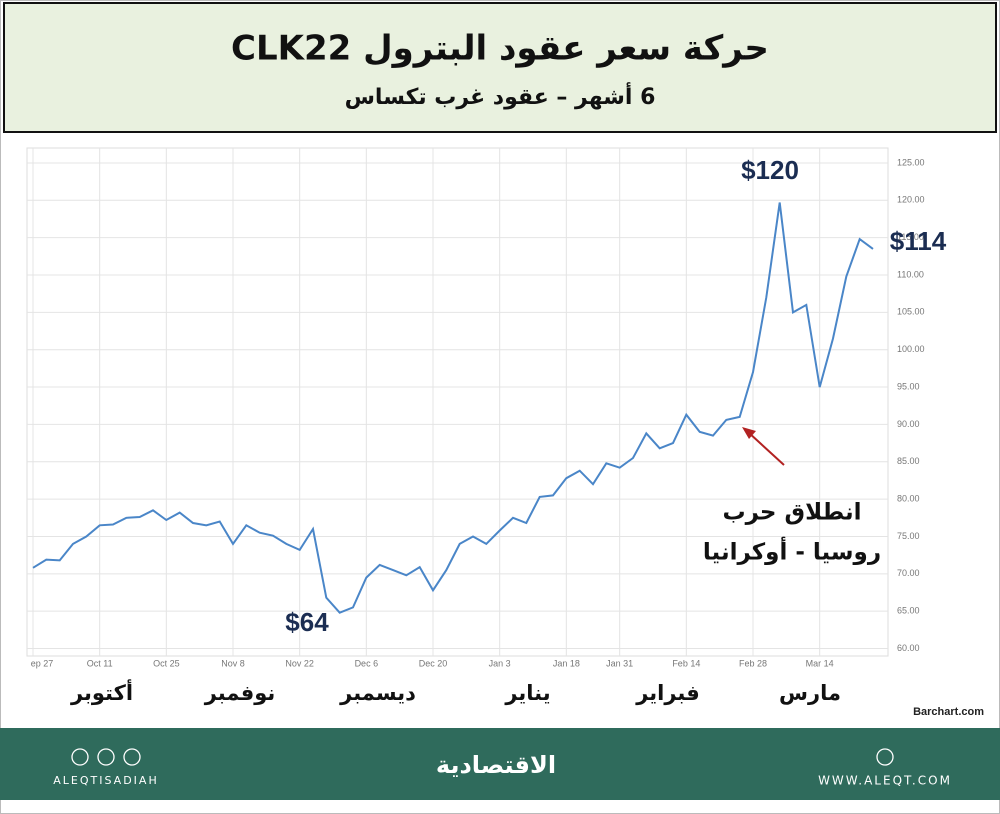 This screenshot has height=814, width=1000. Describe the element at coordinates (166, 663) in the screenshot. I see `x-tick-label: Oct 25` at that location.